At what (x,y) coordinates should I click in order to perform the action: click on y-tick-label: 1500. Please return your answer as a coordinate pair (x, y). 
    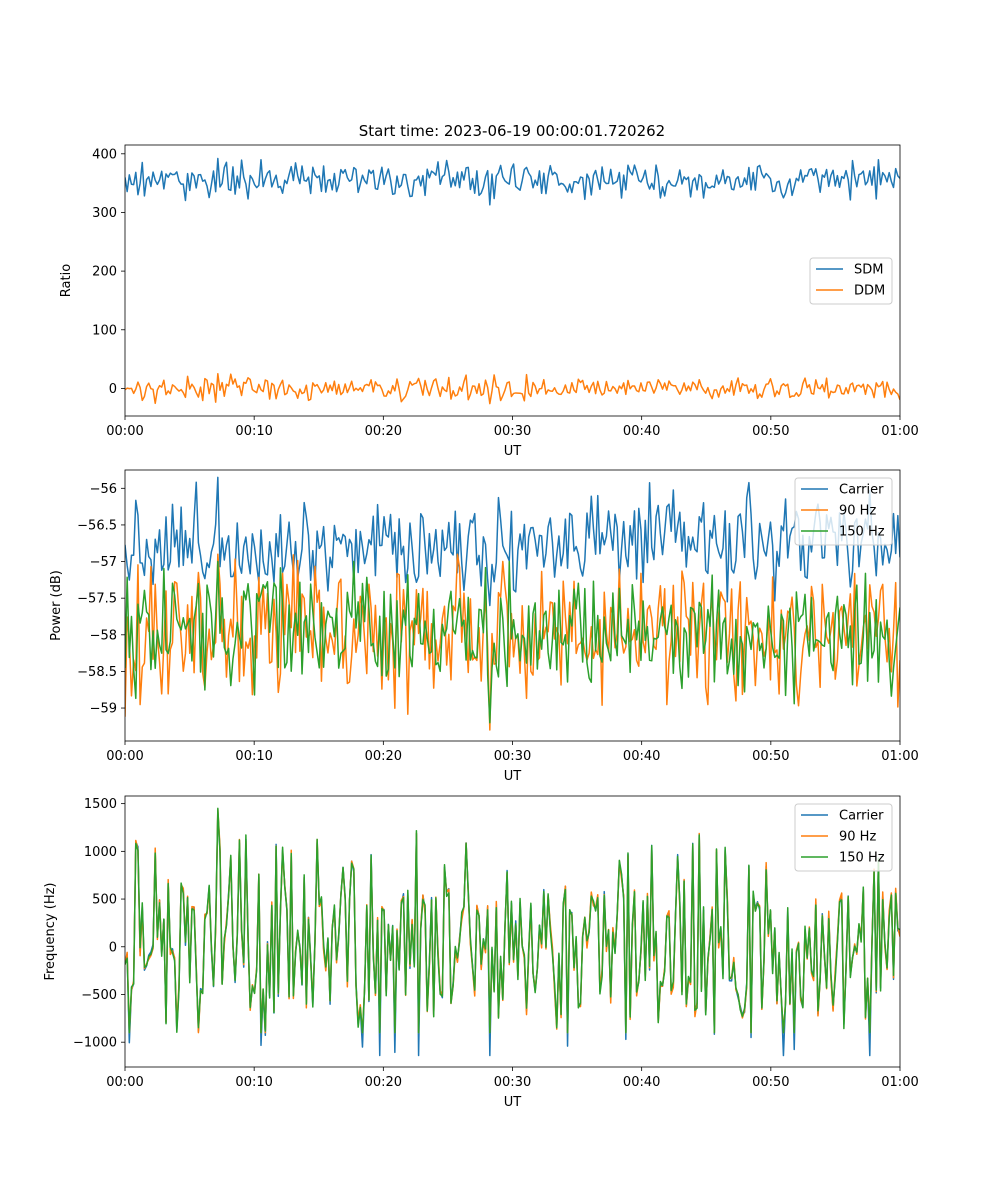
    Looking at the image, I should click on (100, 804).